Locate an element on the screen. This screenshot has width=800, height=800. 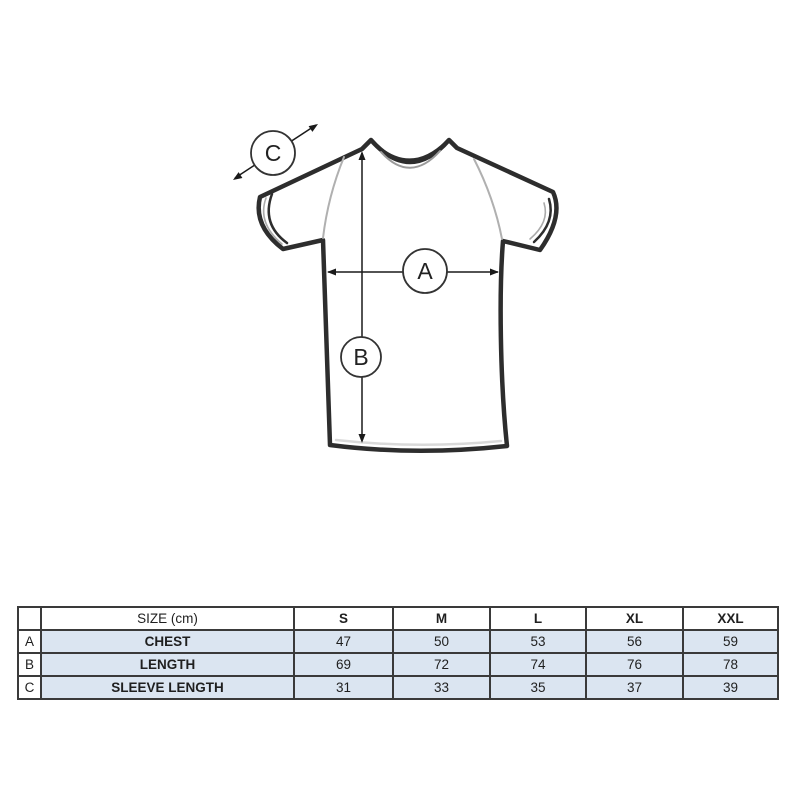
table-row-sleeve-length: C SLEEVE LENGTH 31 33 35 37 39 is located at coordinates (398, 687).